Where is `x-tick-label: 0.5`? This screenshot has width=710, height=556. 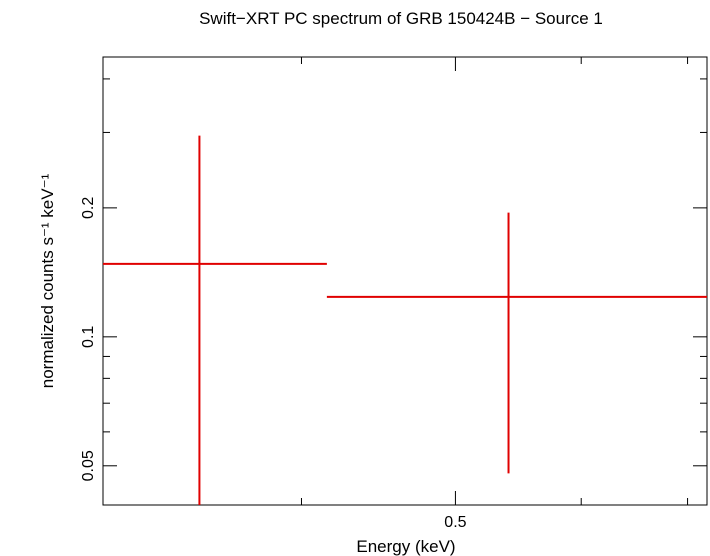 x-tick-label: 0.5 is located at coordinates (455, 522).